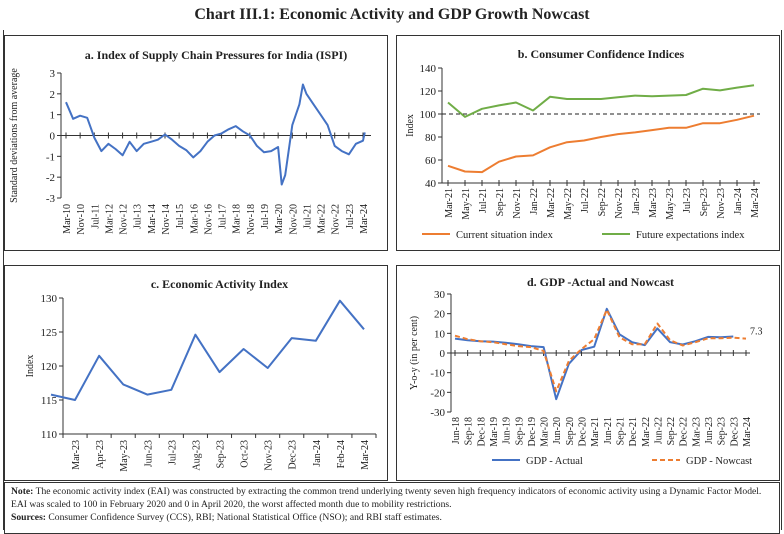  What do you see at coordinates (251, 219) in the screenshot?
I see `x-tick-label: Nov-18` at bounding box center [251, 219].